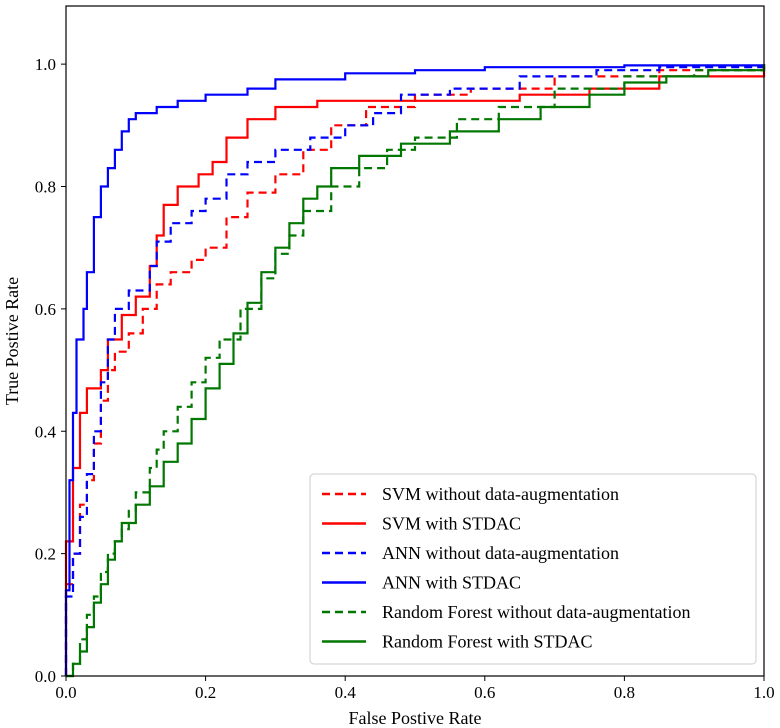  What do you see at coordinates (45, 64) in the screenshot?
I see `y-tick-label: 1.0` at bounding box center [45, 64].